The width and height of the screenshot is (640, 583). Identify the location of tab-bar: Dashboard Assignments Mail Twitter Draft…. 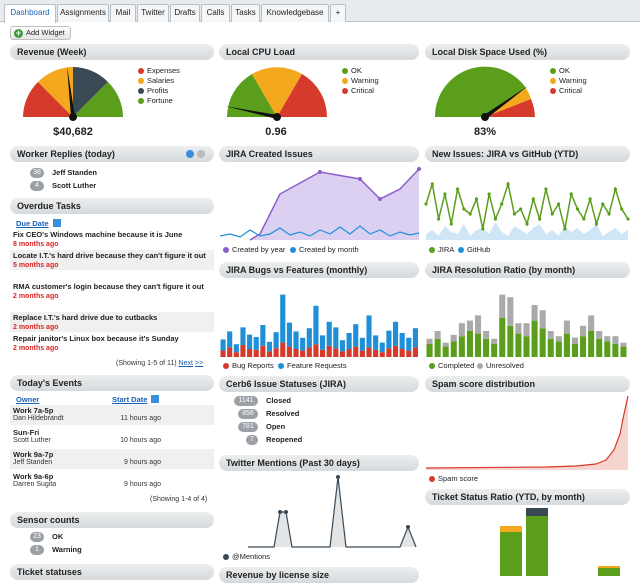
(320, 11).